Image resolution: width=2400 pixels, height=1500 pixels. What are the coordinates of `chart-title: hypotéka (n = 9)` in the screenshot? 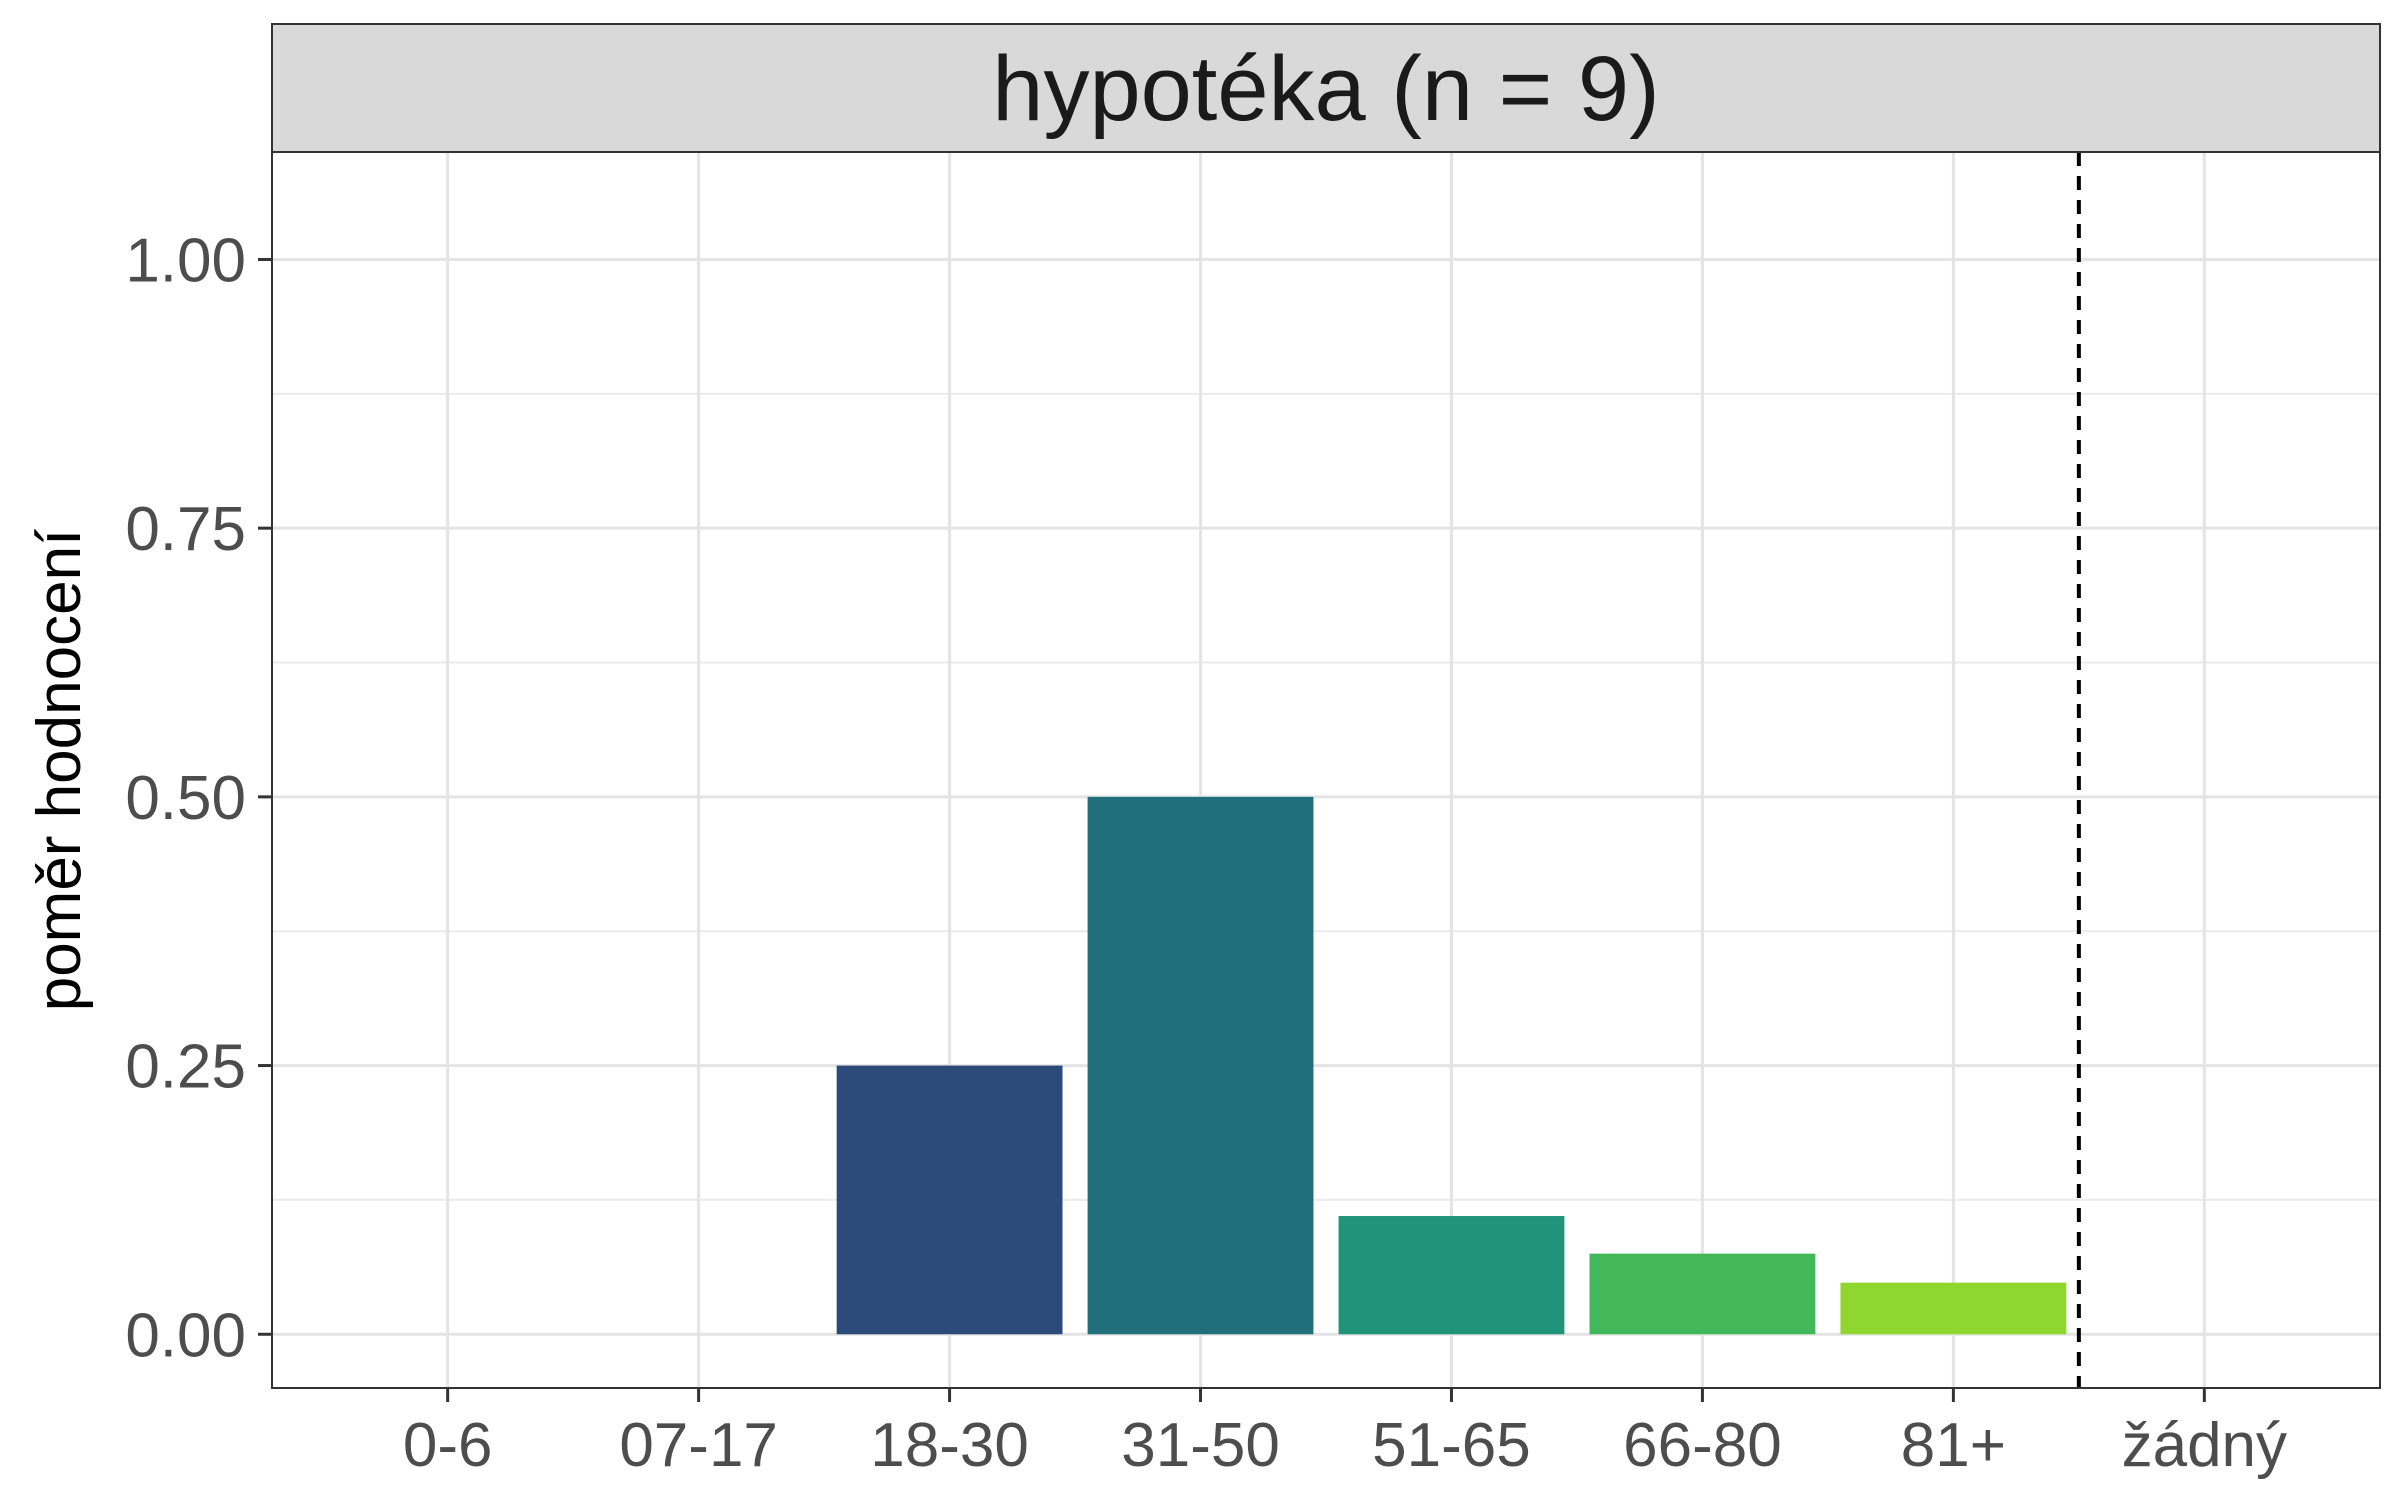 It's located at (1325, 89).